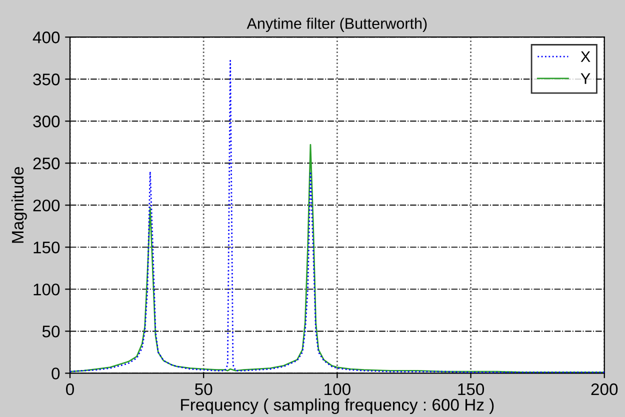 This screenshot has height=417, width=625. I want to click on legend-label: X, so click(585, 56).